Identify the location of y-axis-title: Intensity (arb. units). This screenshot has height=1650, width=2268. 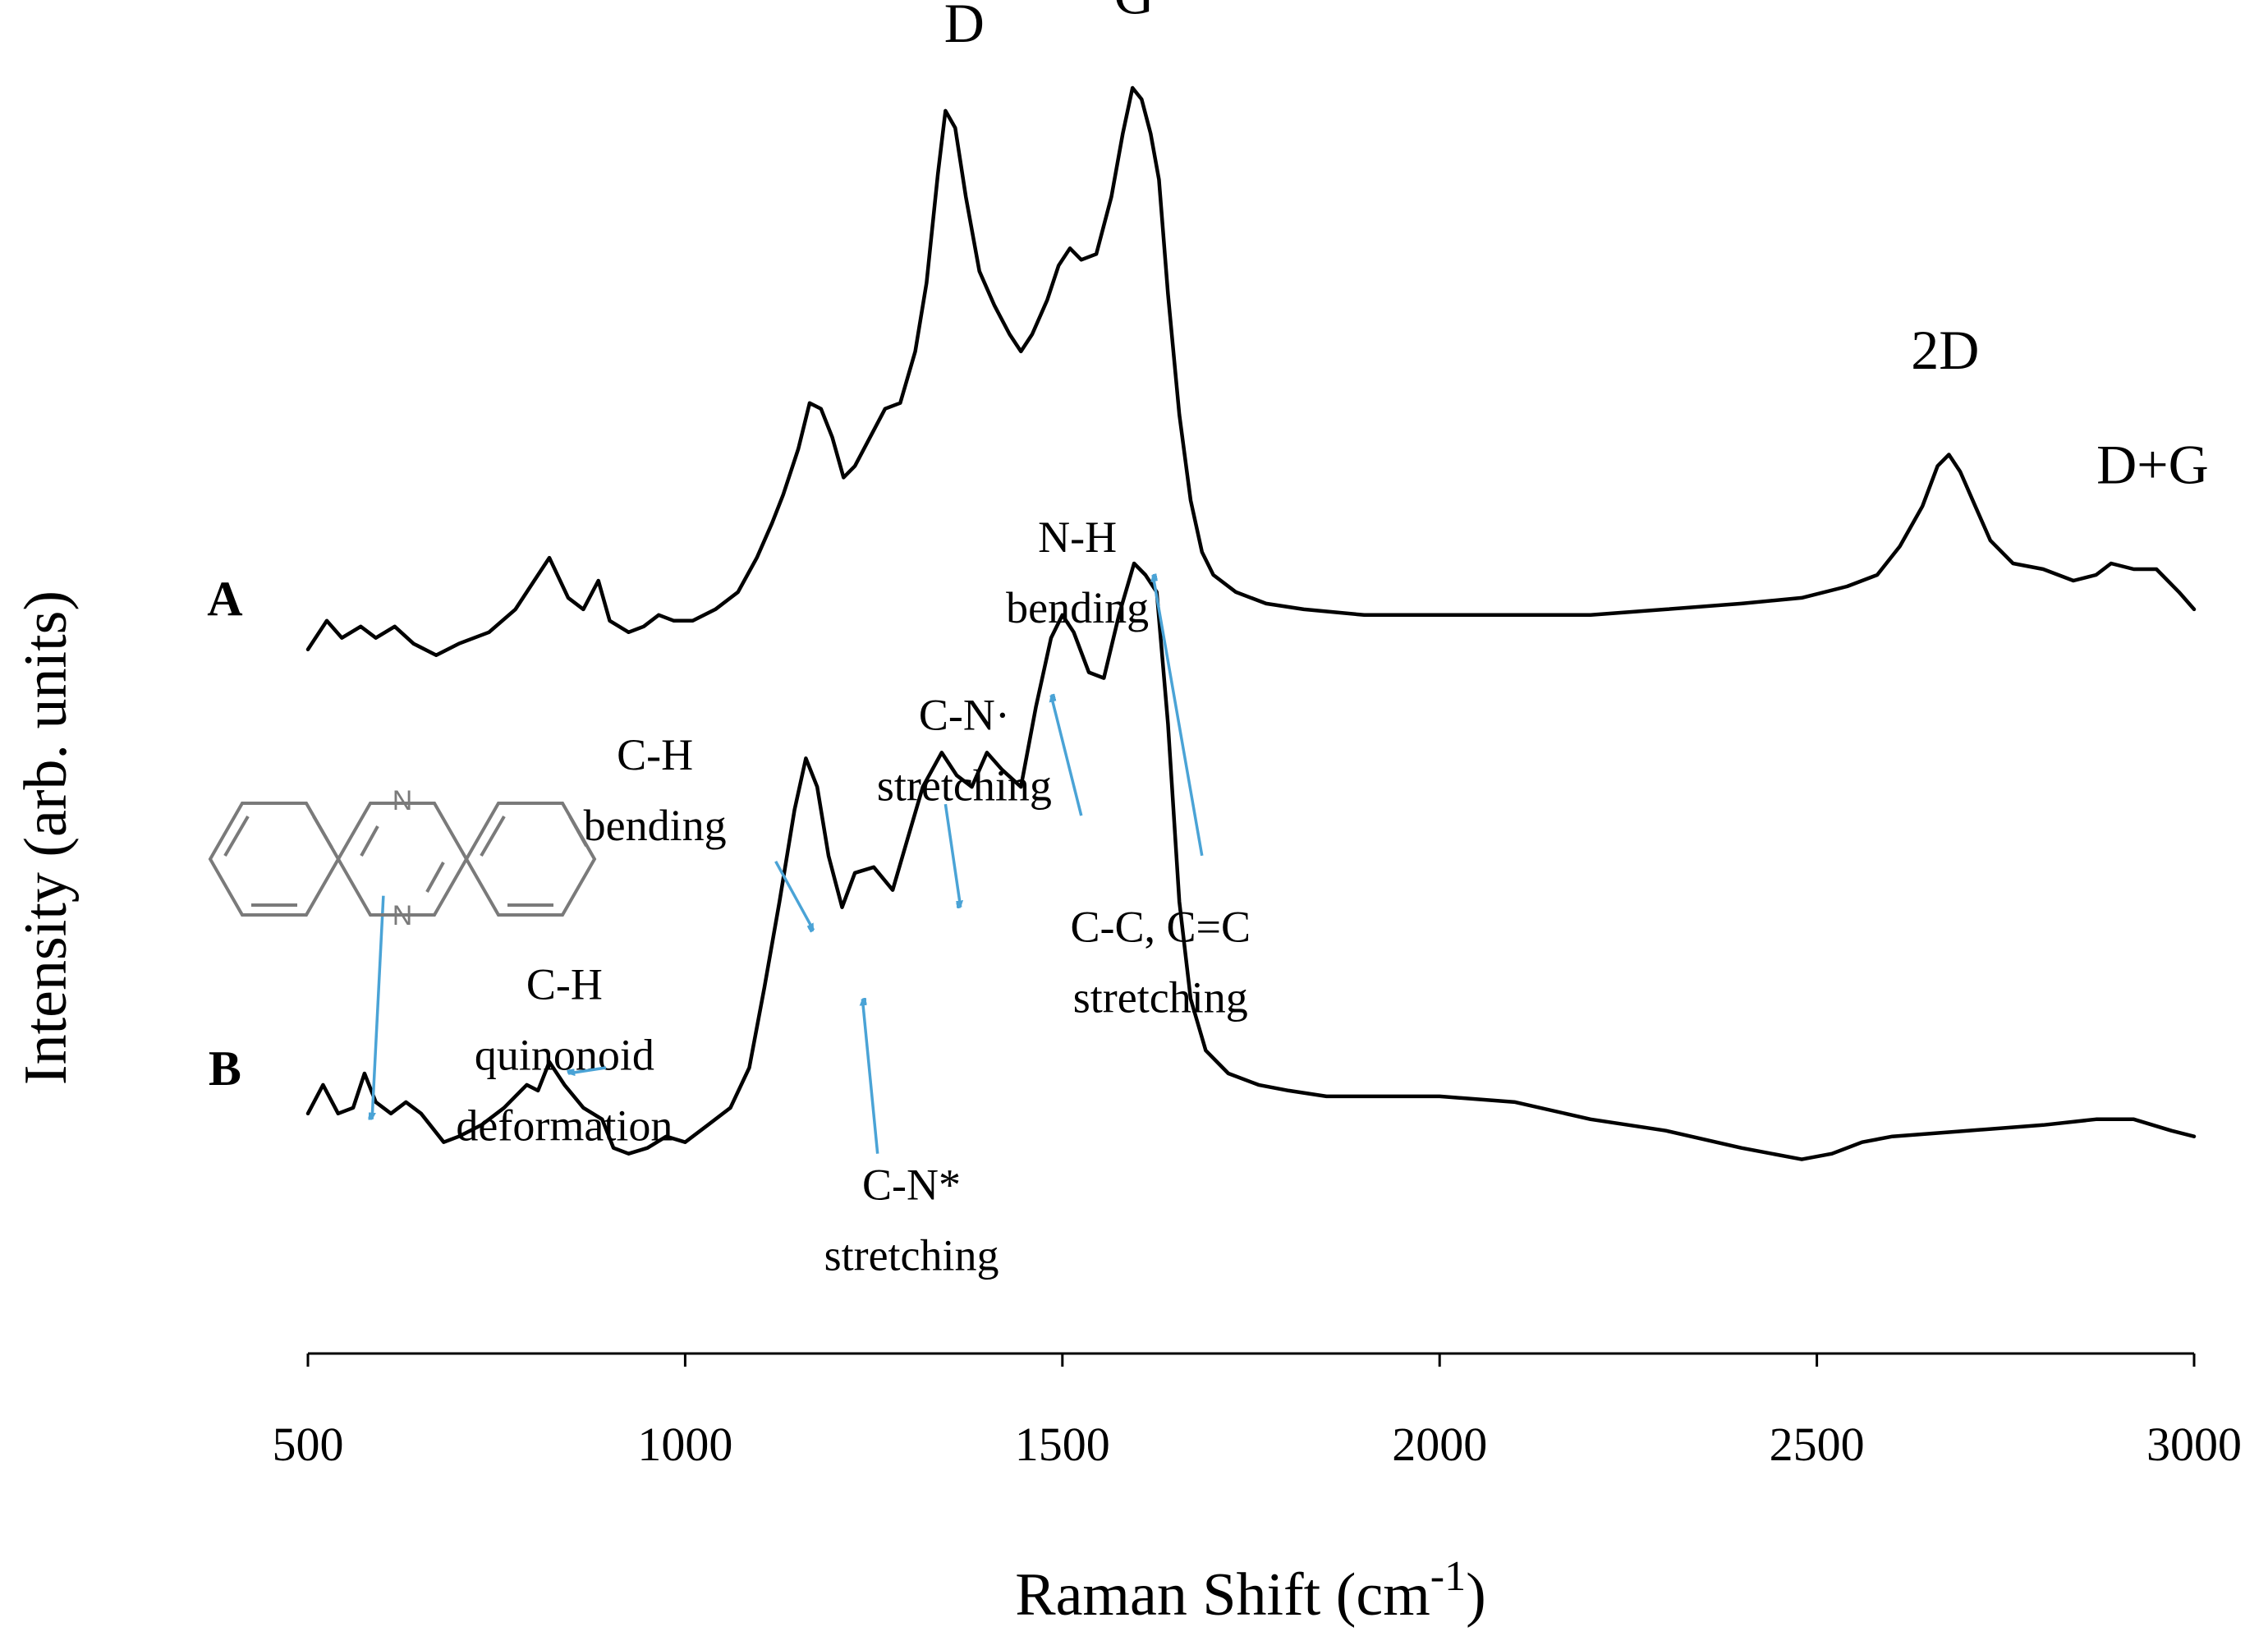
(46, 838).